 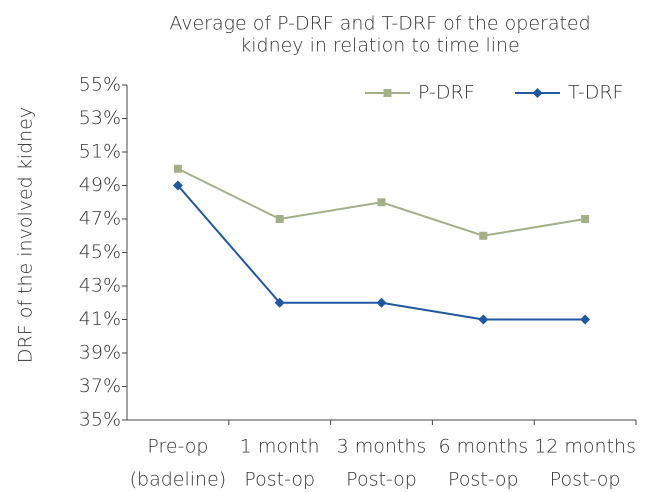 What do you see at coordinates (100, 386) in the screenshot?
I see `y-tick-label: 37%` at bounding box center [100, 386].